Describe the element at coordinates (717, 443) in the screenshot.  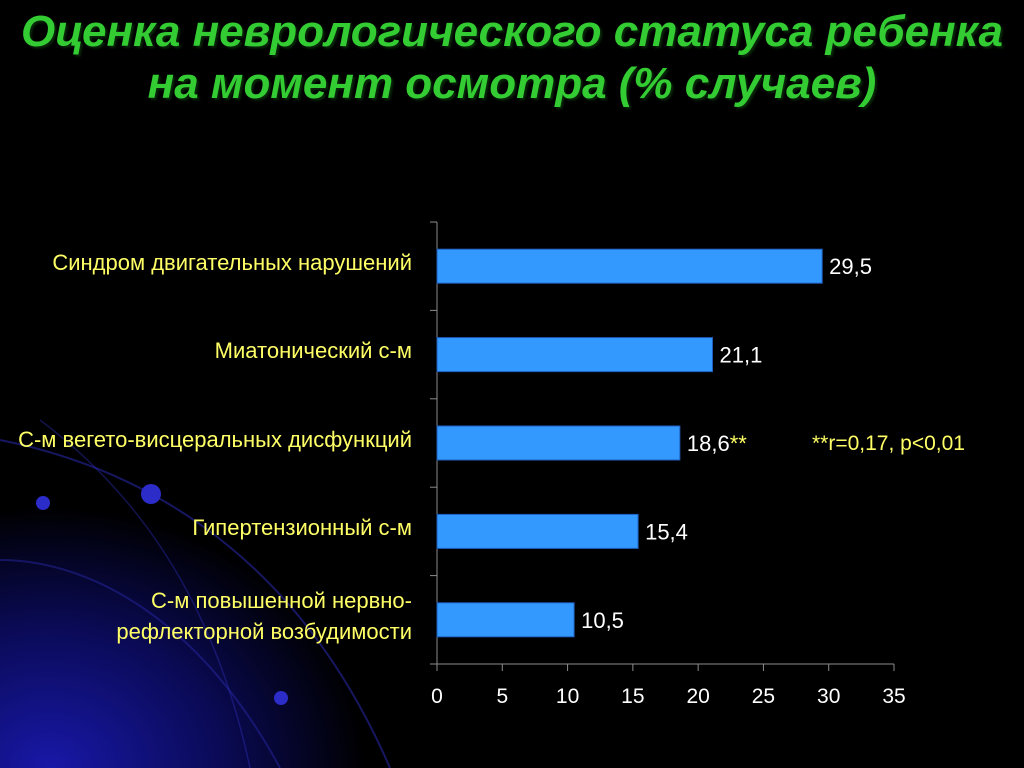
I see `data-label: 18,6**` at that location.